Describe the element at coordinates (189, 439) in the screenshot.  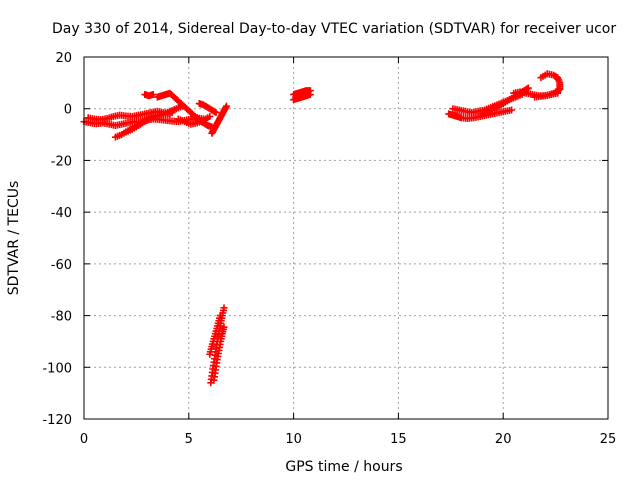
I see `x-tick-label: 5` at that location.